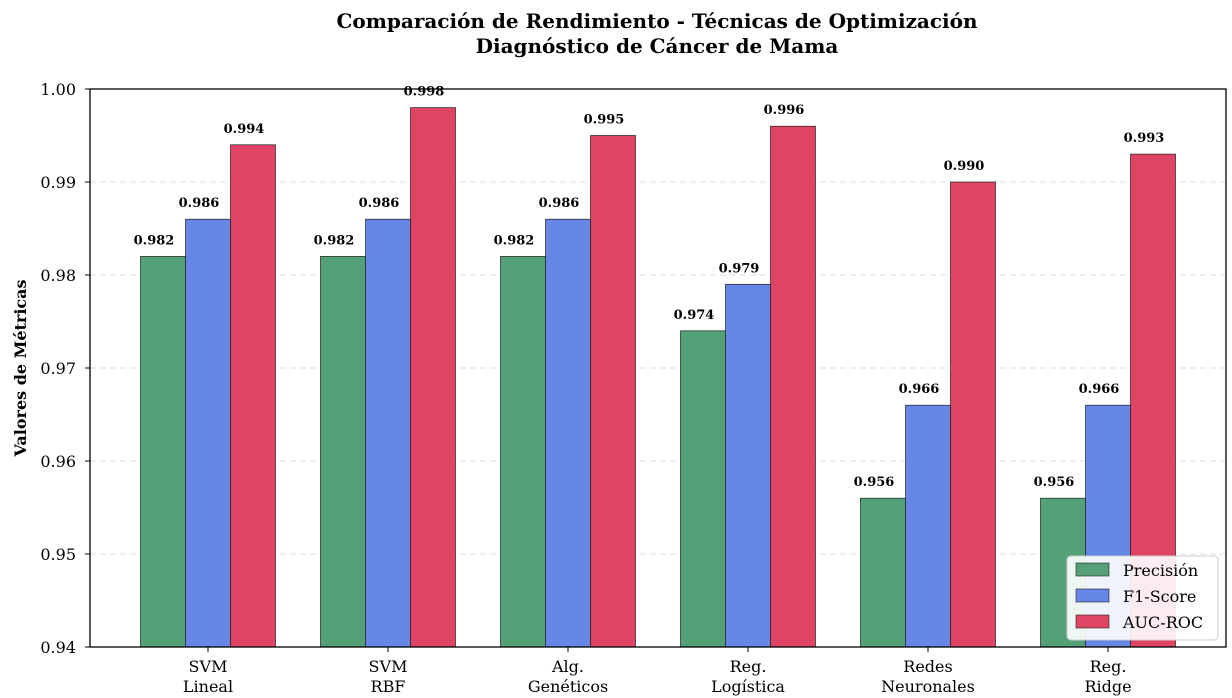  What do you see at coordinates (1092, 595) in the screenshot?
I see `legend-swatch-f1-score` at bounding box center [1092, 595].